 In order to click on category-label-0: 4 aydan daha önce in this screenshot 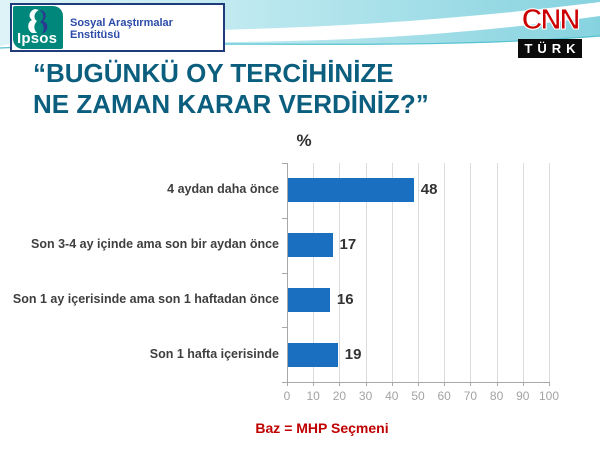, I will do `click(223, 189)`.